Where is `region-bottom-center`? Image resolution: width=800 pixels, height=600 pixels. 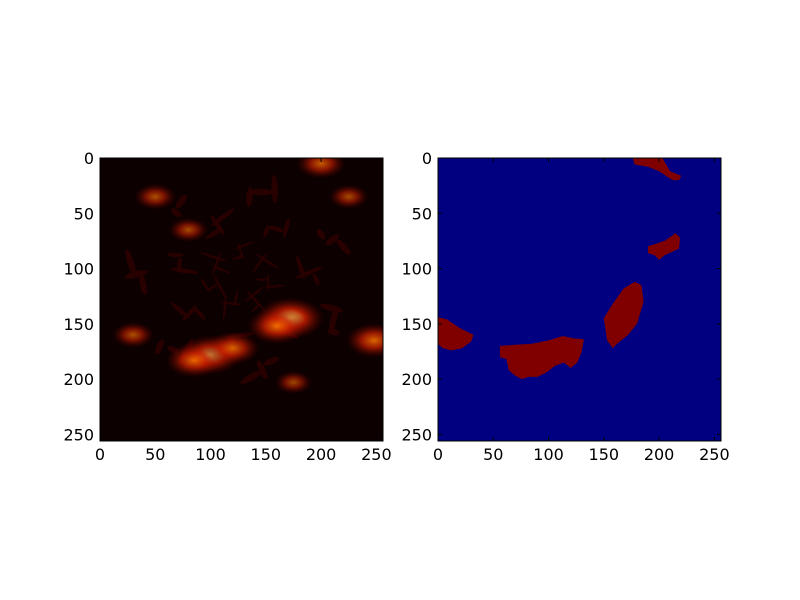 region-bottom-center is located at coordinates (541, 358).